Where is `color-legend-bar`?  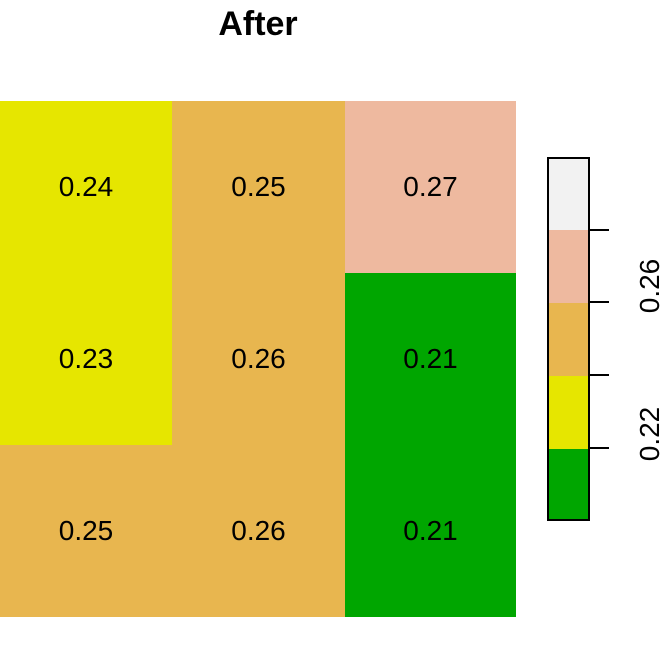 color-legend-bar is located at coordinates (568, 339).